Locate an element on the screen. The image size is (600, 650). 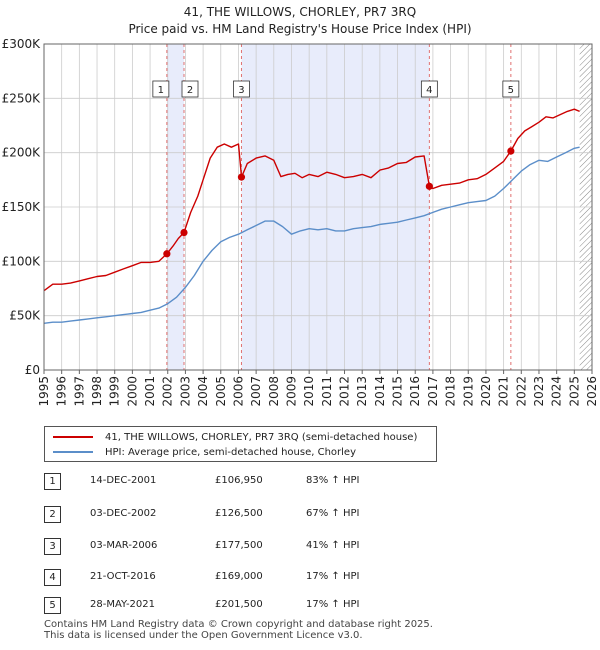
x-tick-label: 1995 is located at coordinates (44, 391).